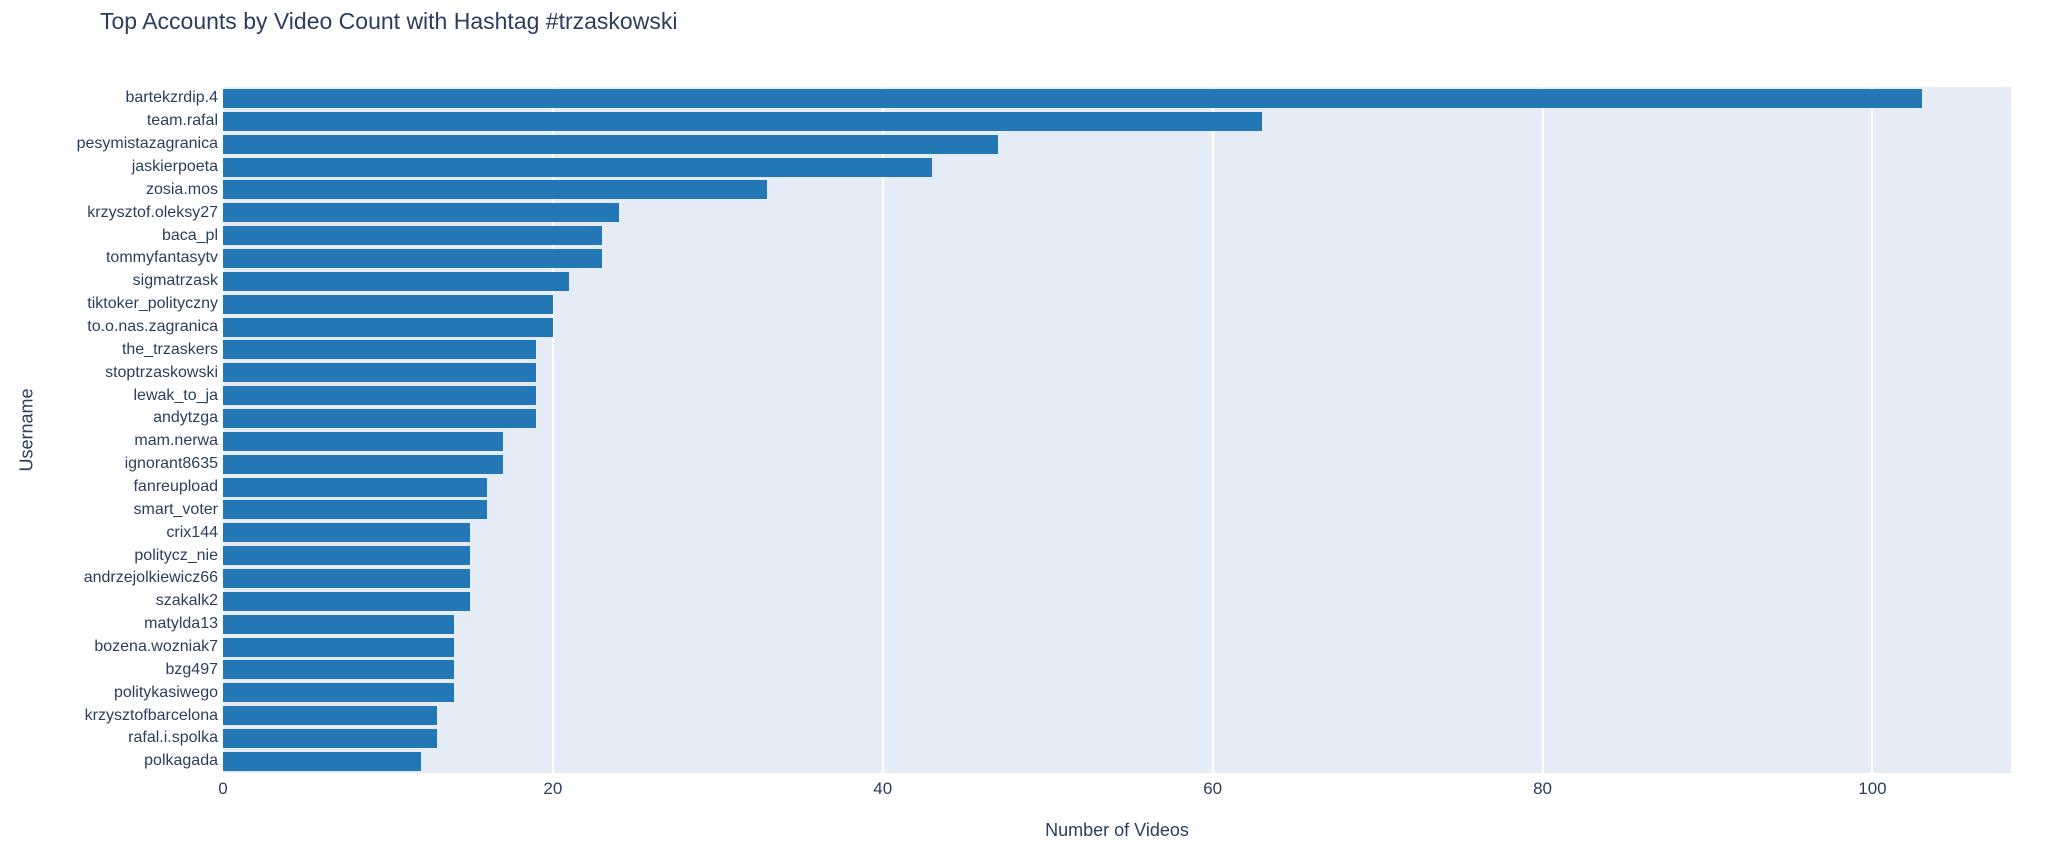  I want to click on bar-fanreupload, so click(355, 487).